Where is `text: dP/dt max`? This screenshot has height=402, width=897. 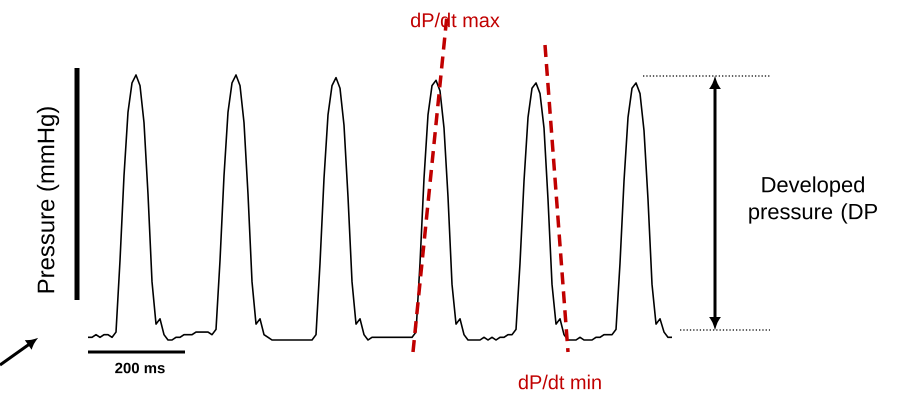
text: dP/dt max is located at coordinates (455, 20).